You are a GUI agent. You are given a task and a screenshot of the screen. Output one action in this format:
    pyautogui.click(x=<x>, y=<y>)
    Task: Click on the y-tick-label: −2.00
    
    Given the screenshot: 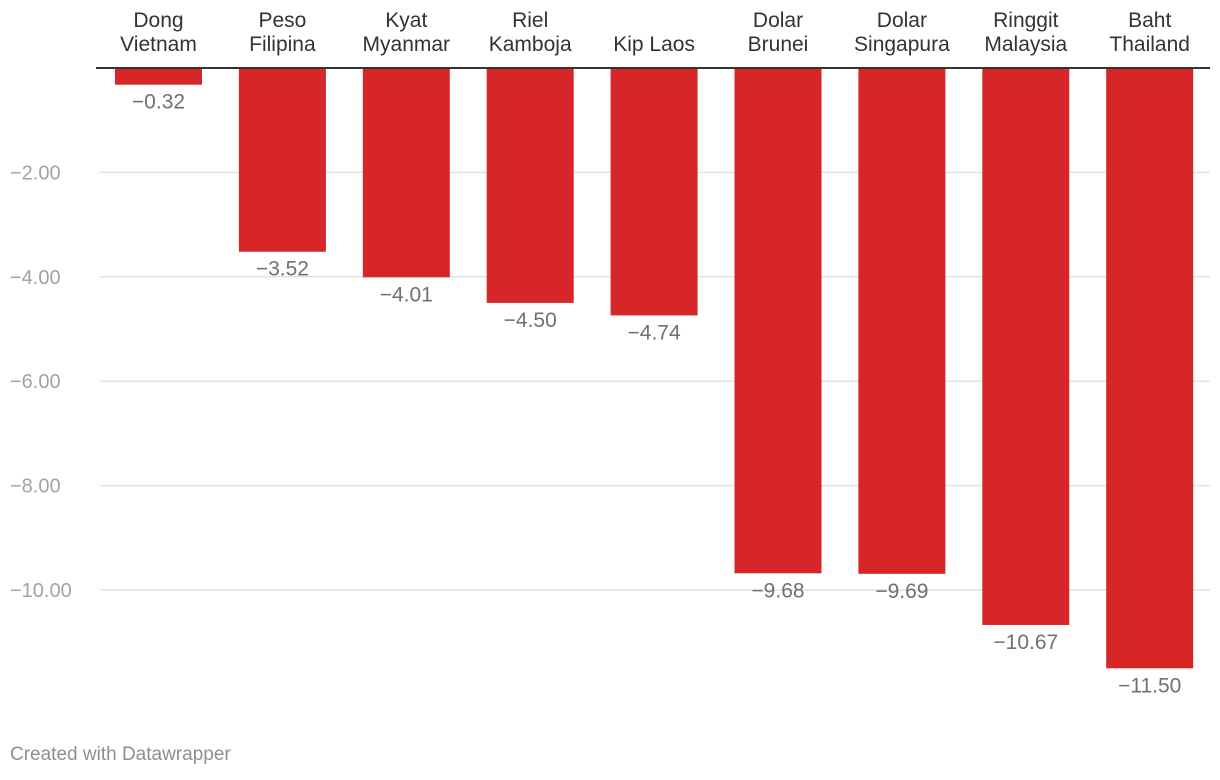 What is the action you would take?
    pyautogui.click(x=35, y=173)
    